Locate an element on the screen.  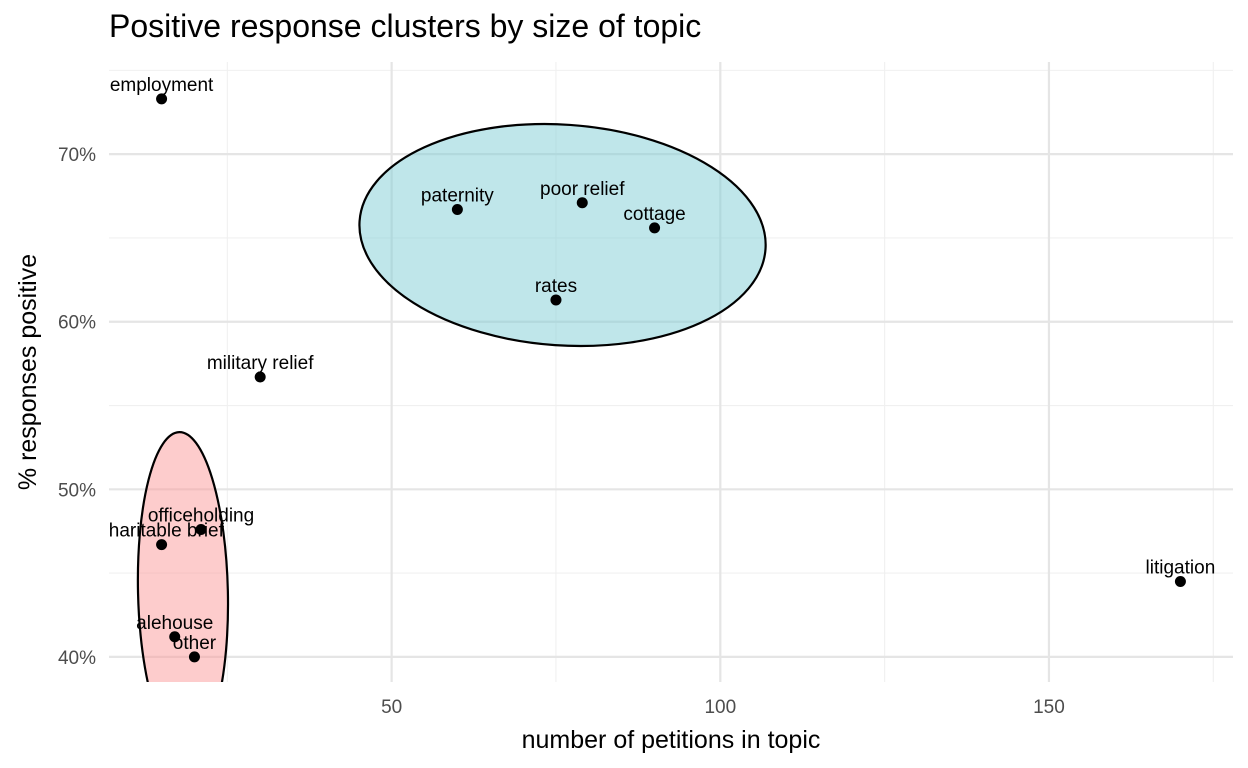
point-label-paternity: paternity is located at coordinates (457, 195).